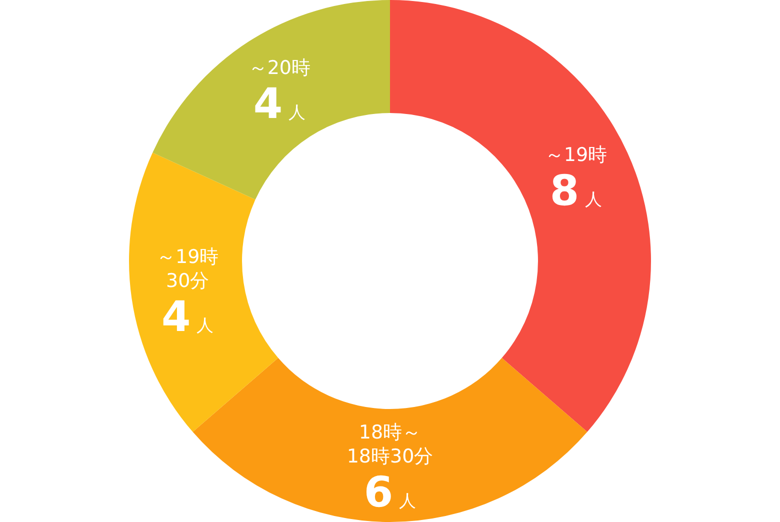 Image resolution: width=780 pixels, height=522 pixels. What do you see at coordinates (390, 445) in the screenshot?
I see `slice-label: 18時～ 18時30分` at bounding box center [390, 445].